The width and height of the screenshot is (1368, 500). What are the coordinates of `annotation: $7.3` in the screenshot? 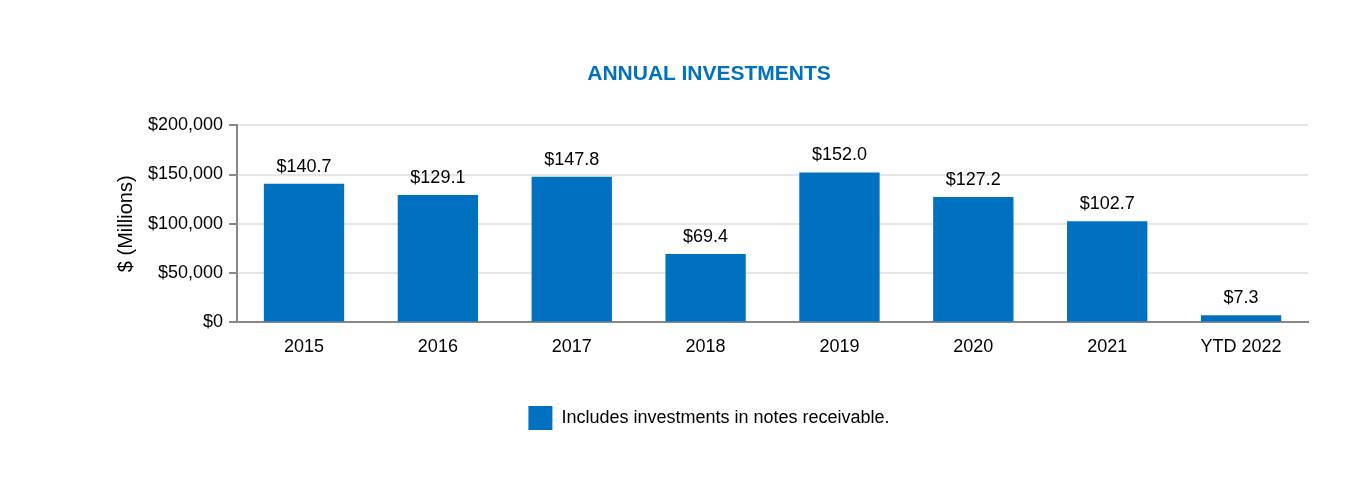 It's located at (1241, 297).